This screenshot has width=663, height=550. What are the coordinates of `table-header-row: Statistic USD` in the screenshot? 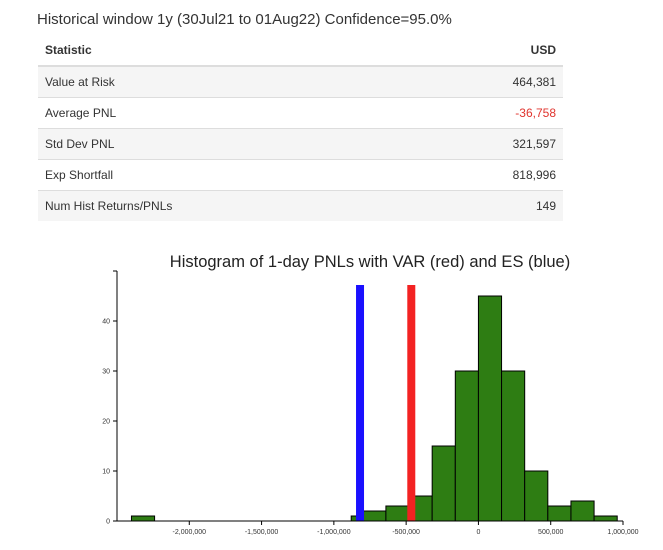 It's located at (300, 51).